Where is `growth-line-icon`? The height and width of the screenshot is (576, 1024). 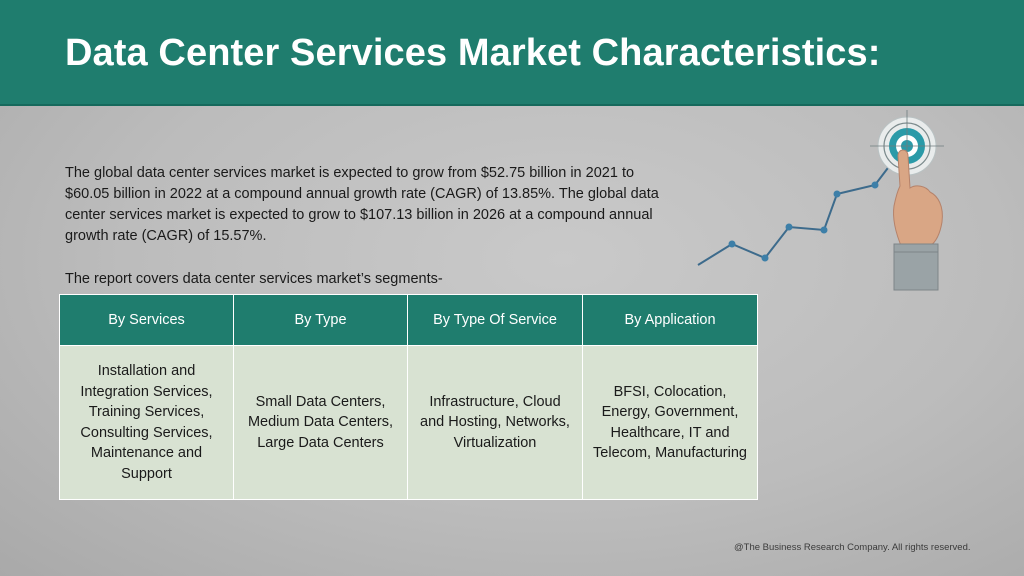
growth-line-icon is located at coordinates (799, 208).